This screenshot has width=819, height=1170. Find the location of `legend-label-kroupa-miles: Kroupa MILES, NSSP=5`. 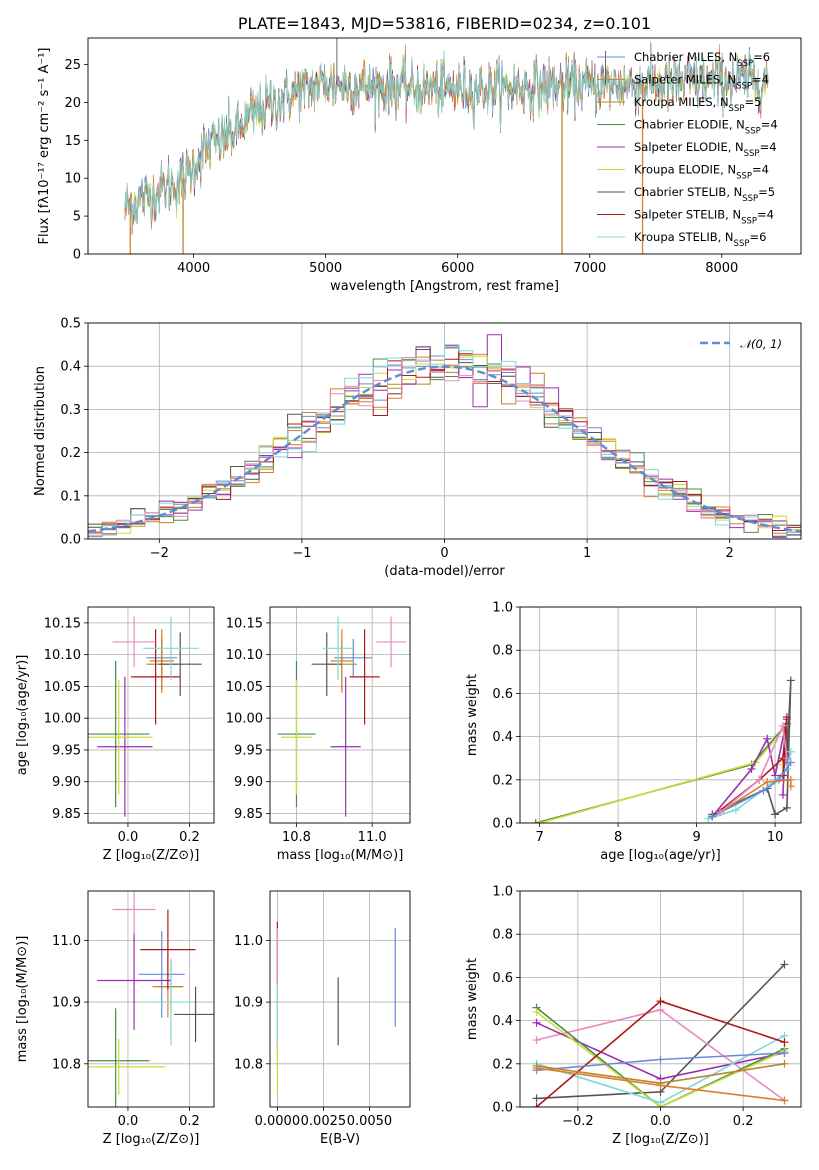

legend-label-kroupa-miles: Kroupa MILES, NSSP=5 is located at coordinates (697, 104).